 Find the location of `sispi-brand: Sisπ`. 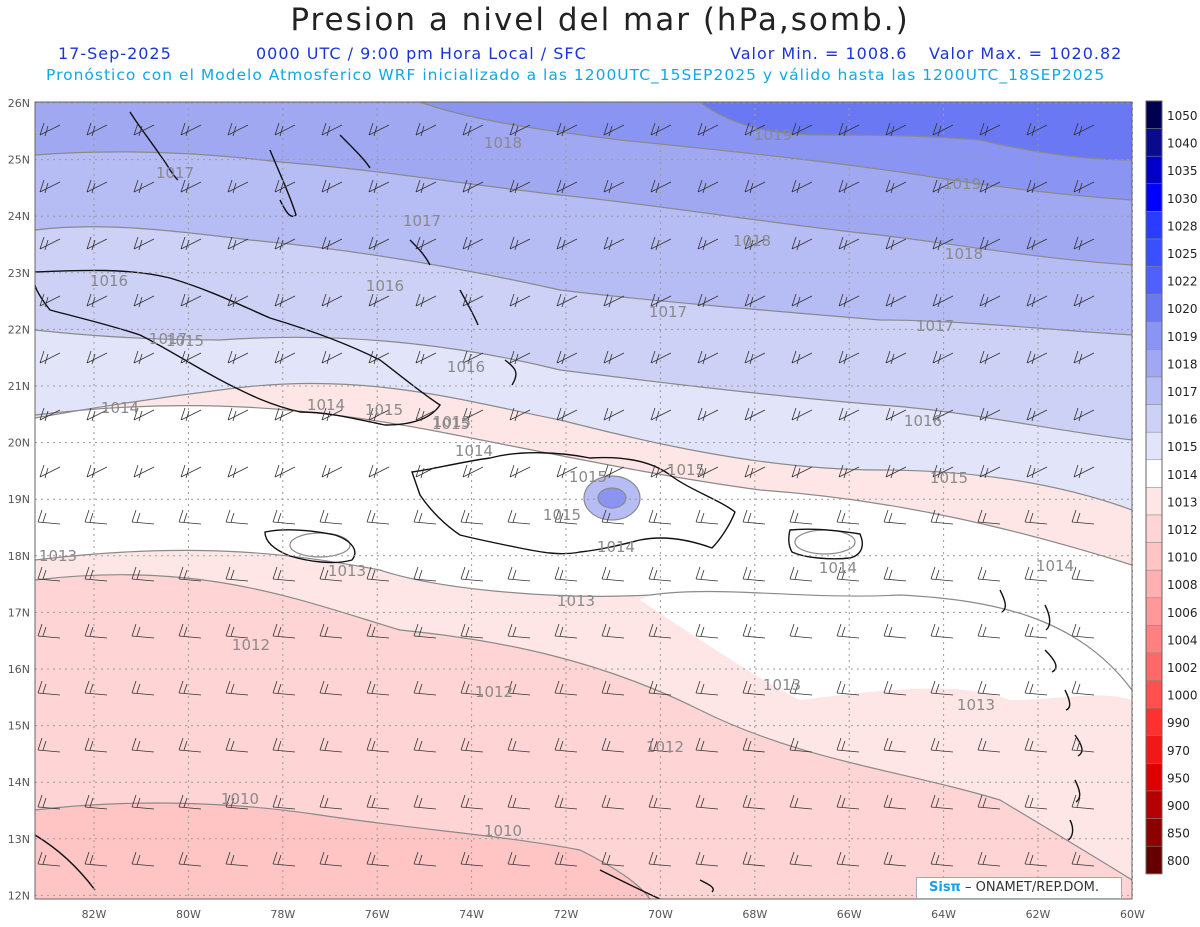

sispi-brand: Sisπ is located at coordinates (945, 887).